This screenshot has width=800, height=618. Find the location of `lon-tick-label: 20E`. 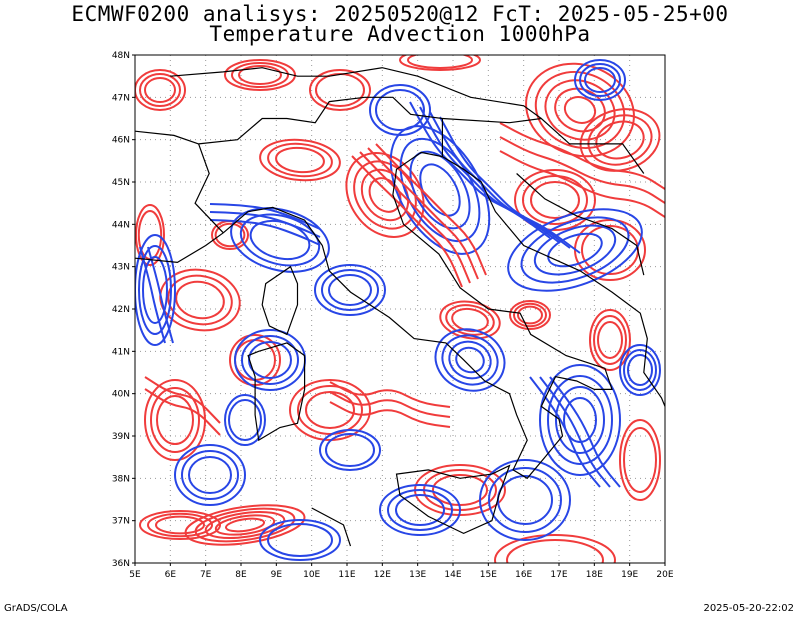

lon-tick-label: 20E is located at coordinates (664, 575).